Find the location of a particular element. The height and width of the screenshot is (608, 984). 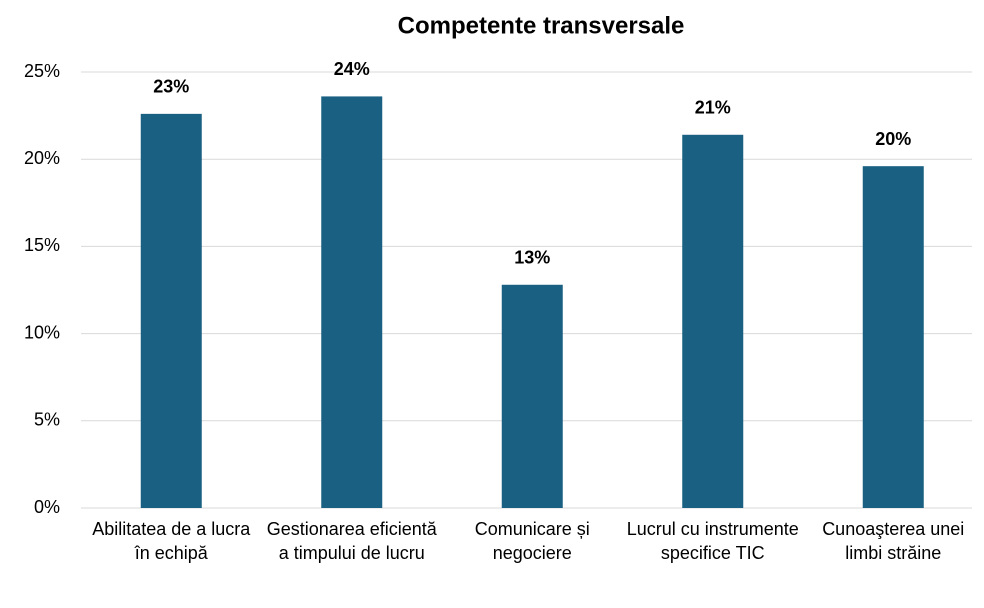

y-tick-label: 15% is located at coordinates (42, 245).